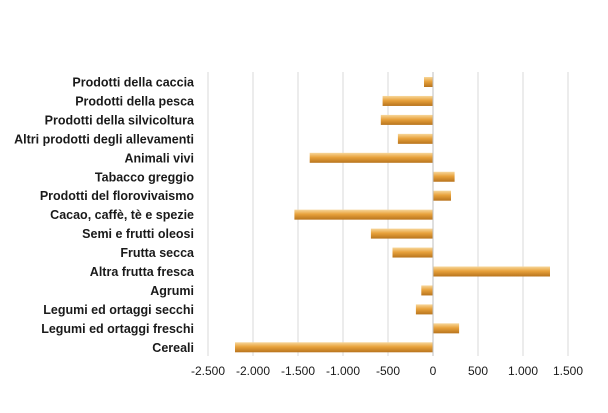  What do you see at coordinates (159, 158) in the screenshot?
I see `category-label-4: Animali vivi` at bounding box center [159, 158].